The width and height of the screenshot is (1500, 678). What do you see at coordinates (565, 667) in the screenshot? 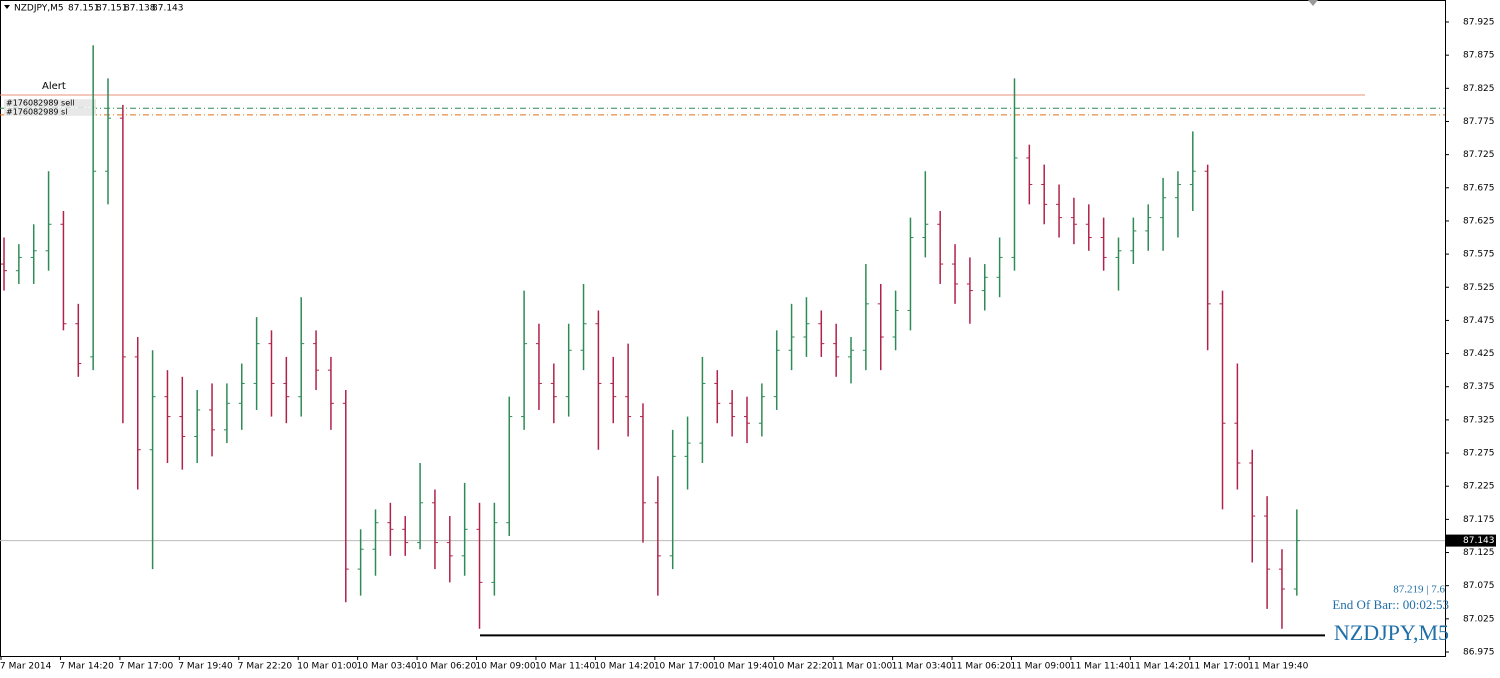
I see `x-tick-label: 10 Mar 11:40` at bounding box center [565, 667].